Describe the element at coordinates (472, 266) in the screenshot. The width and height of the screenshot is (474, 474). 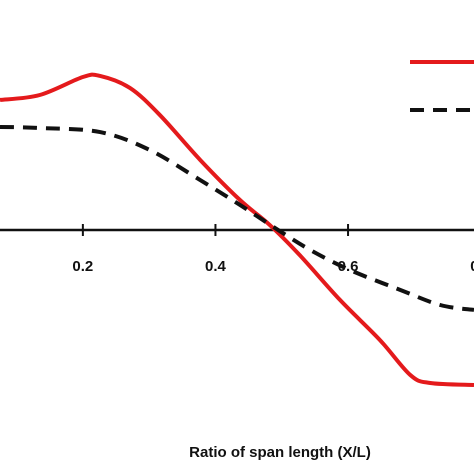
I see `x-tick-label: 0.8` at that location.